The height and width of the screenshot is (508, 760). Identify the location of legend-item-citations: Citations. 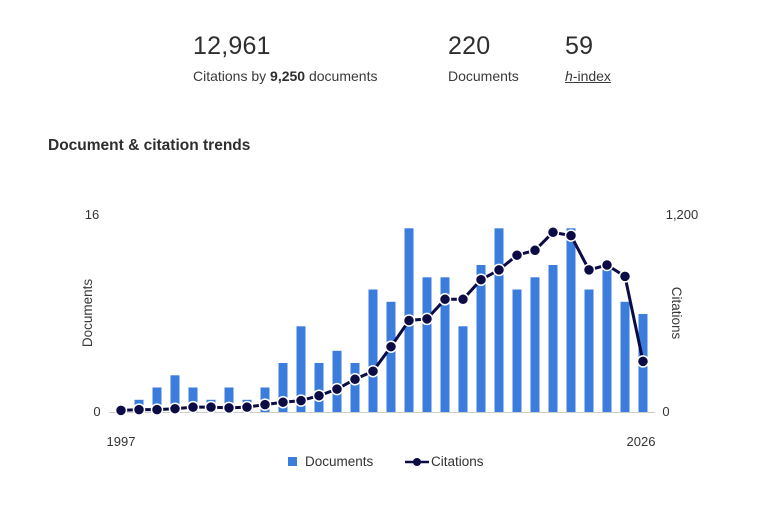
(444, 461).